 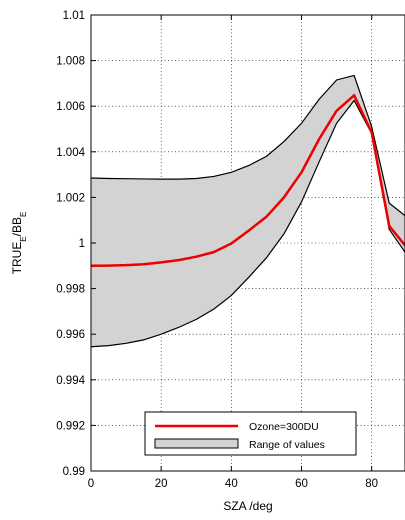 What do you see at coordinates (70, 290) in the screenshot?
I see `y-tick-label: 0.998` at bounding box center [70, 290].